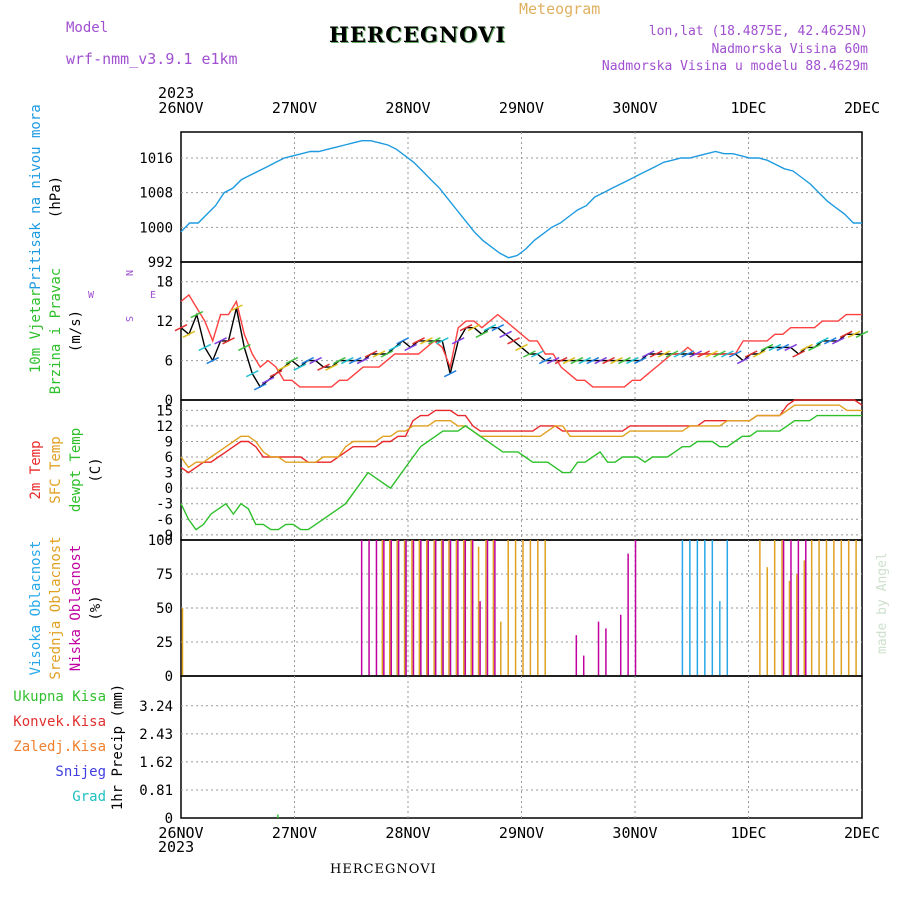 The width and height of the screenshot is (900, 900). Describe the element at coordinates (36, 469) in the screenshot. I see `panel-y-label: 2m Temp` at that location.